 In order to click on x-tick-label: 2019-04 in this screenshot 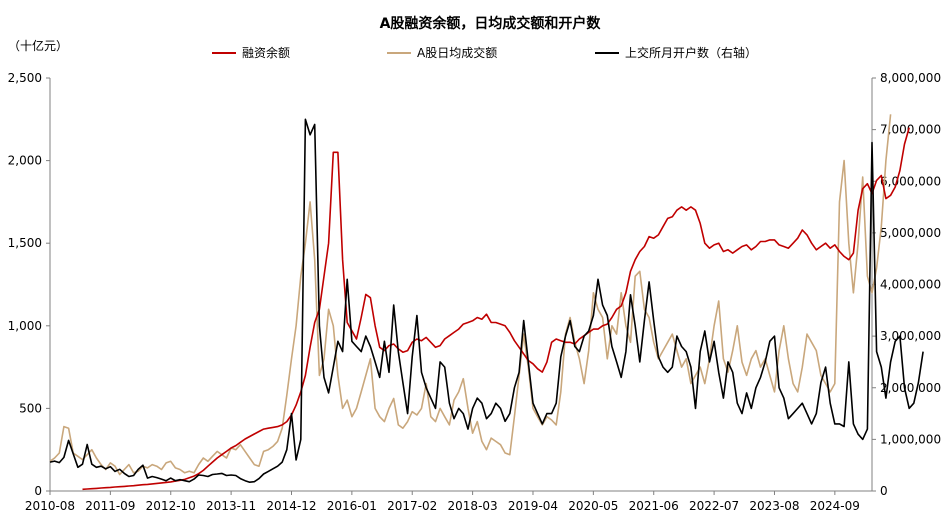, I will do `click(533, 506)`.